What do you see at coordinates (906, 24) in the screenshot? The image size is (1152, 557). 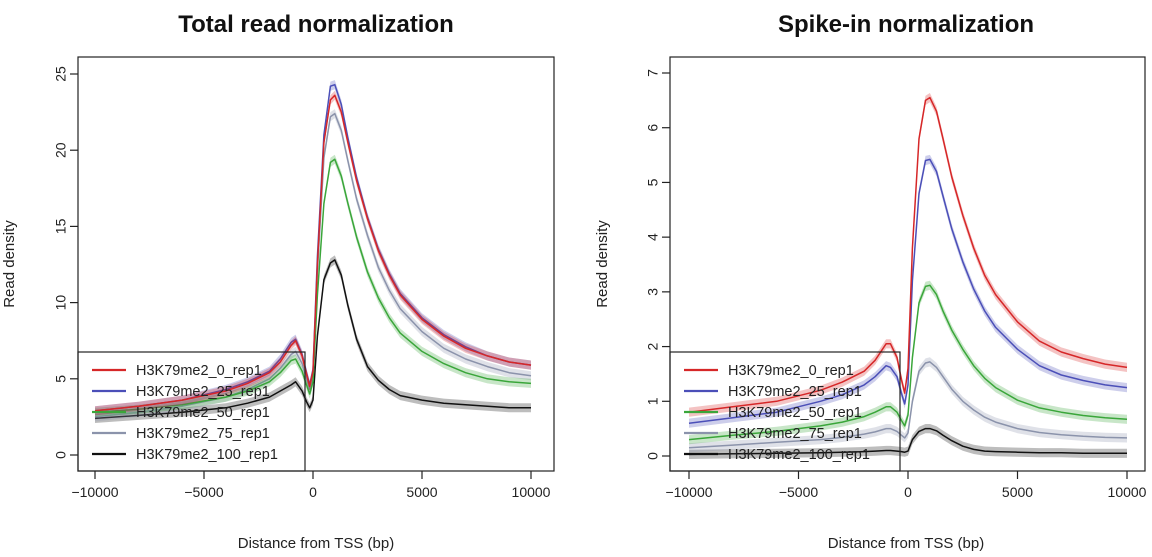 I see `chart-title: Spike-in normalization` at bounding box center [906, 24].